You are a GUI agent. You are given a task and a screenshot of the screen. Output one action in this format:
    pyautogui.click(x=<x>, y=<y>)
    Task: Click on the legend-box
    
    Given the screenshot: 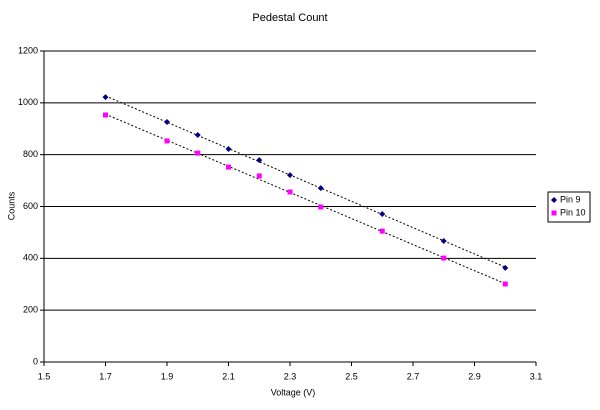 What is the action you would take?
    pyautogui.click(x=569, y=207)
    